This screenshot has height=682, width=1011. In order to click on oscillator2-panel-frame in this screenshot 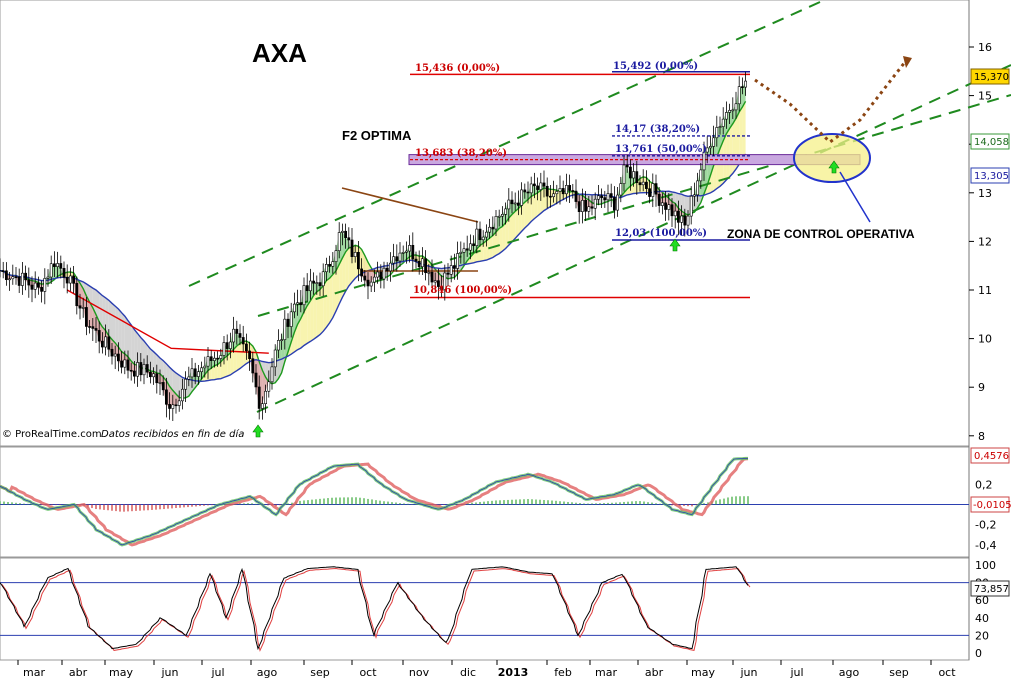, I will do `click(485, 609)`.